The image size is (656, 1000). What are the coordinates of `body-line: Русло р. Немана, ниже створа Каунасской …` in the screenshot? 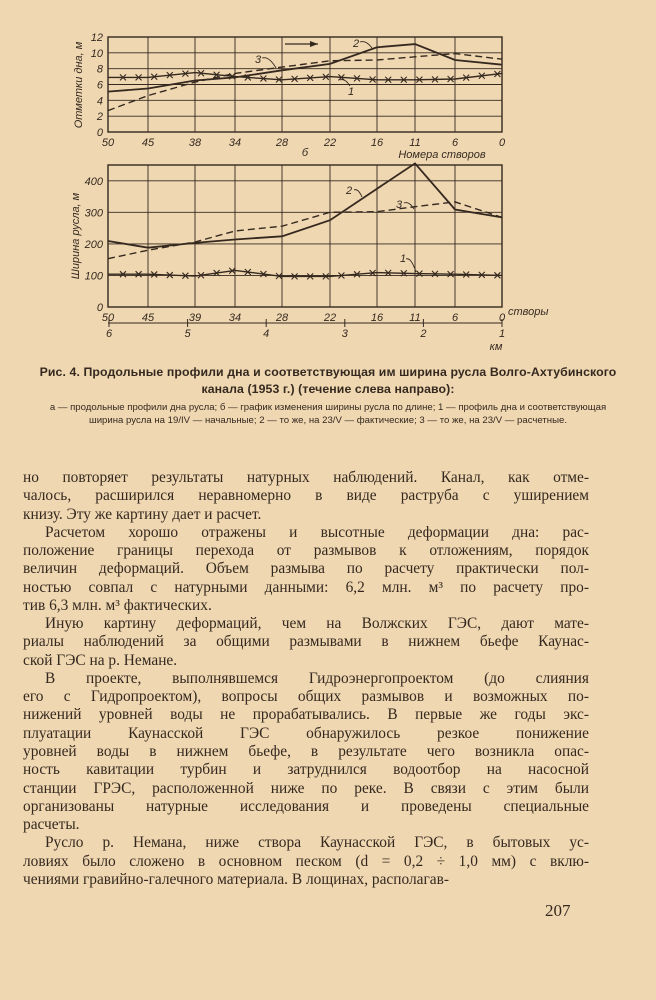 It's located at (317, 843).